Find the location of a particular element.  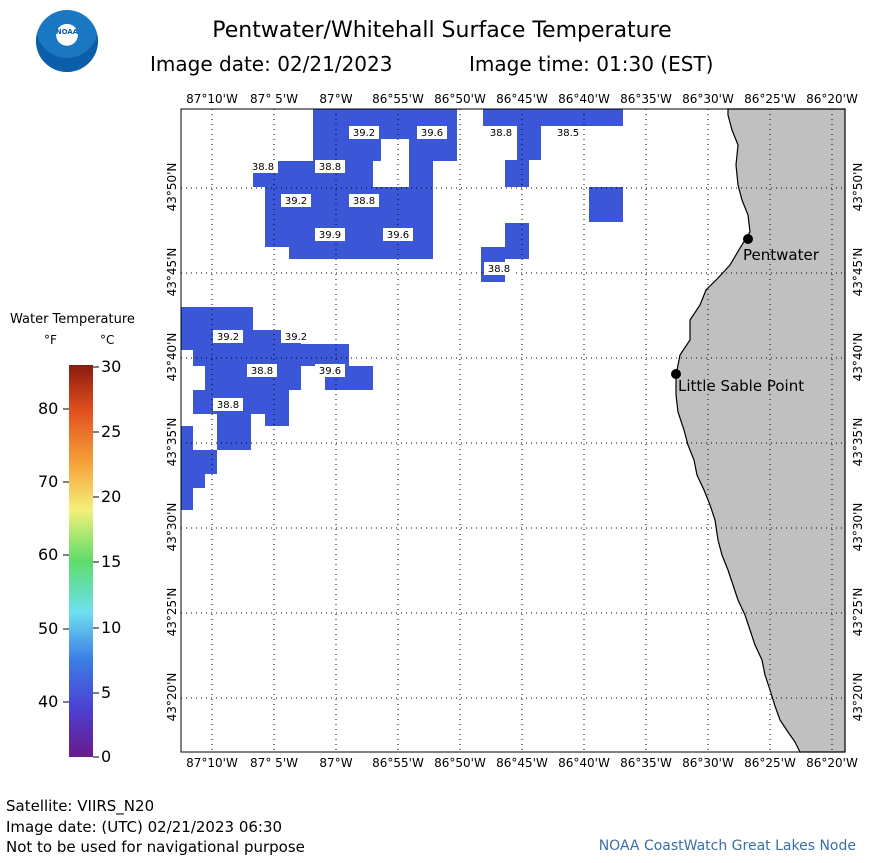

legend-f-tick: 50 is located at coordinates (48, 628).